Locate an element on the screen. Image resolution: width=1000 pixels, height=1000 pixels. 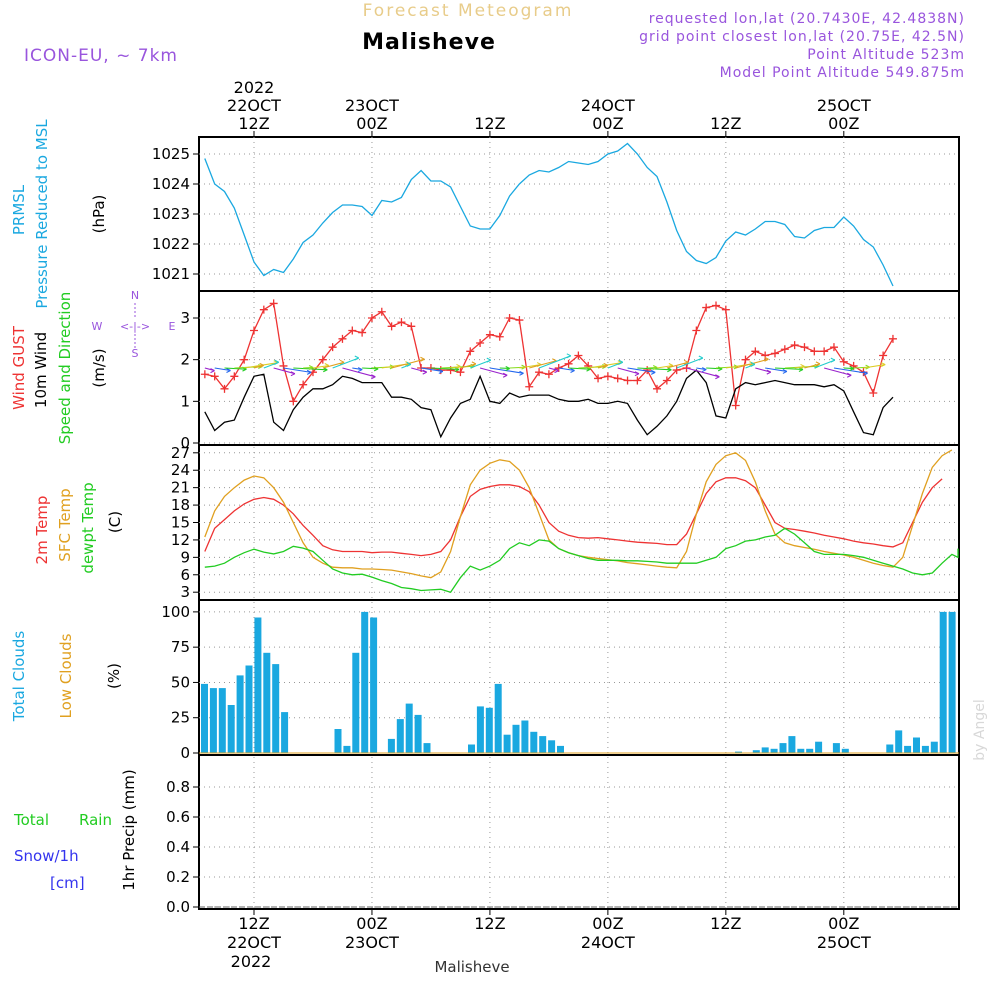
page-title: Malisheve is located at coordinates (429, 42).